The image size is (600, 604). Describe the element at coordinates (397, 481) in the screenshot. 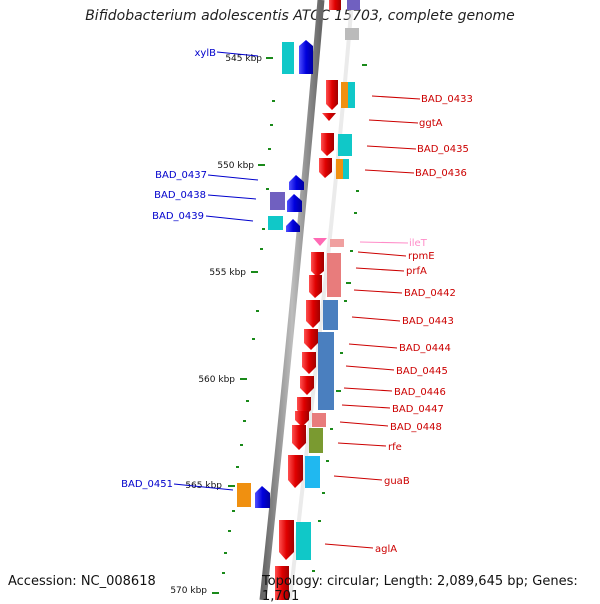

I see `gene-label-text: guaB` at that location.